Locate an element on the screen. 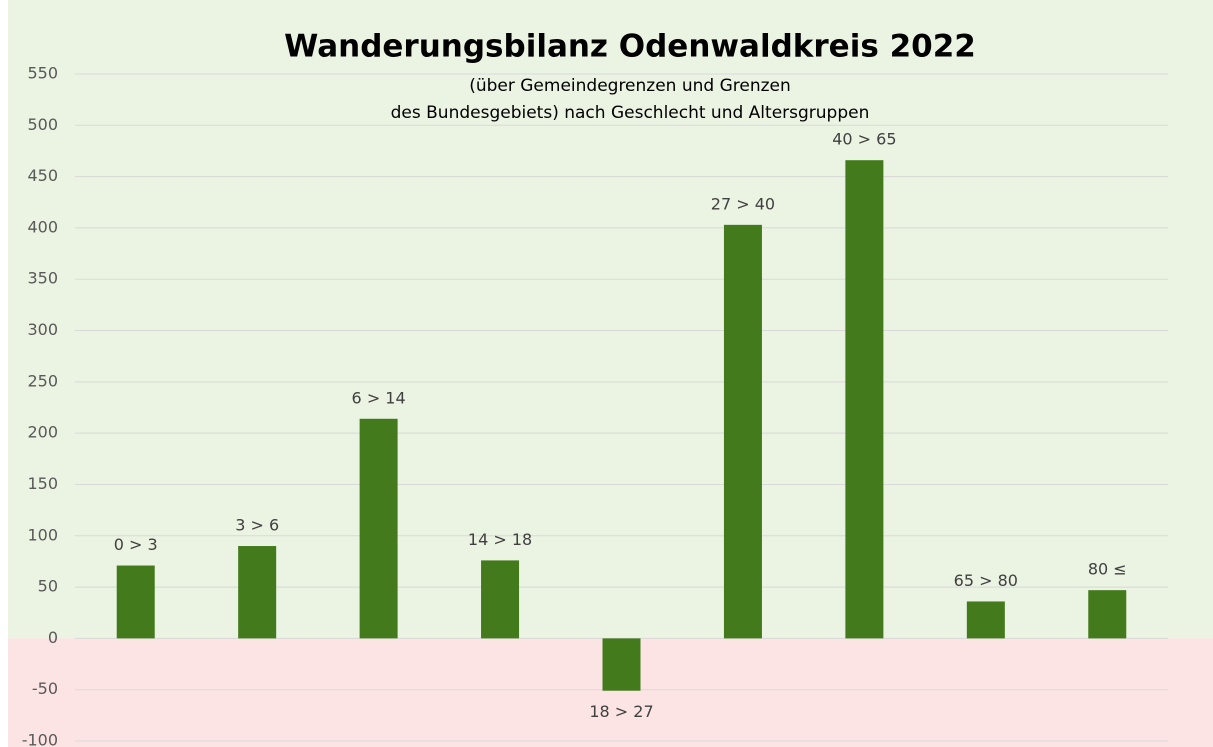 This screenshot has height=747, width=1213. y-tick-label: 450 is located at coordinates (42, 175).